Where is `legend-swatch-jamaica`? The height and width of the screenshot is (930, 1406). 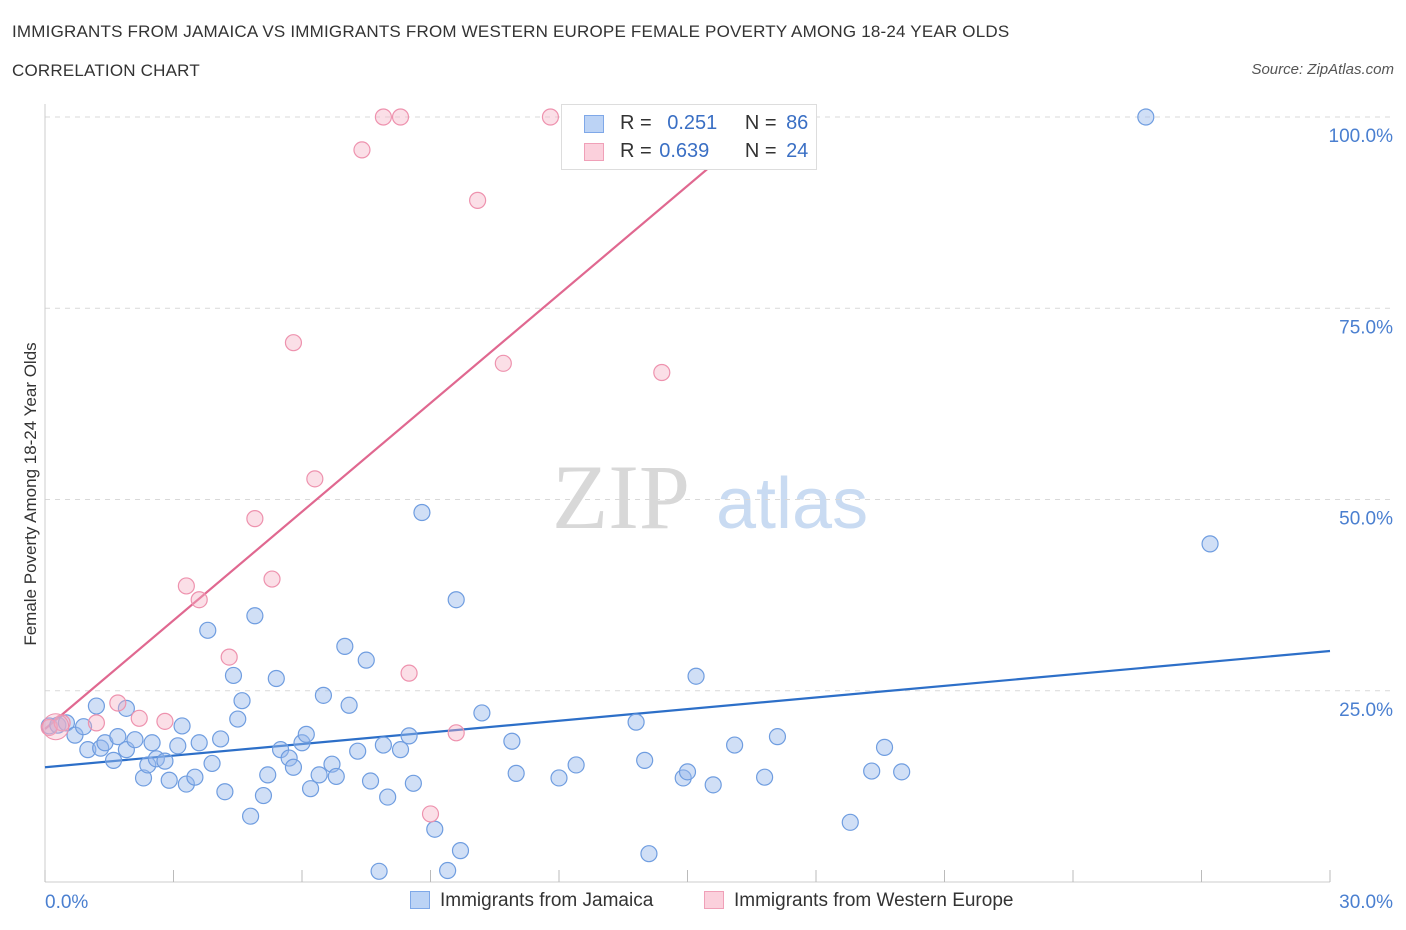
legend-swatch-jamaica is located at coordinates (594, 124).